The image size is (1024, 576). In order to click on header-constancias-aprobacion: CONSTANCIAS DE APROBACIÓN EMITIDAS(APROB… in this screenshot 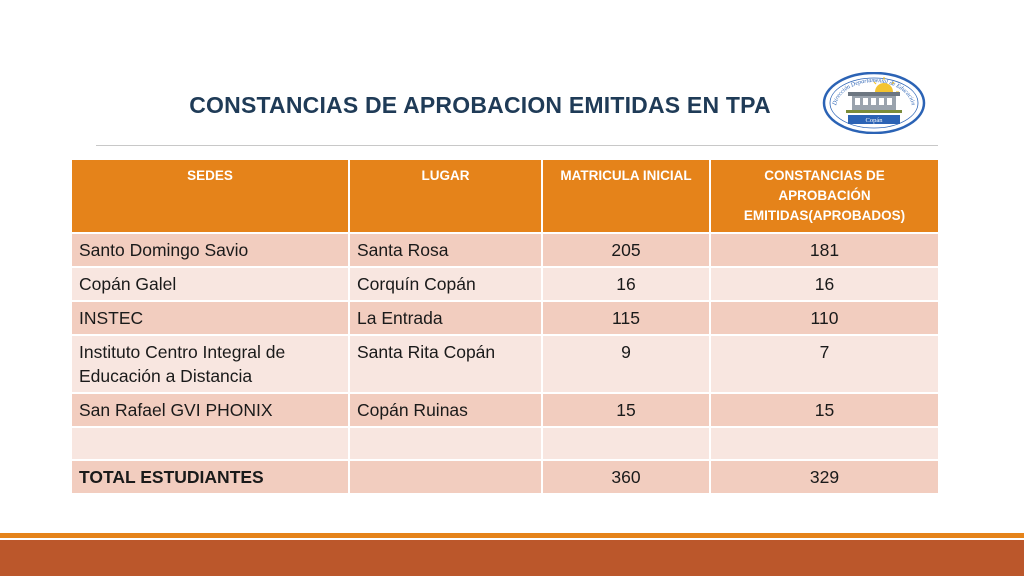, I will do `click(824, 196)`.